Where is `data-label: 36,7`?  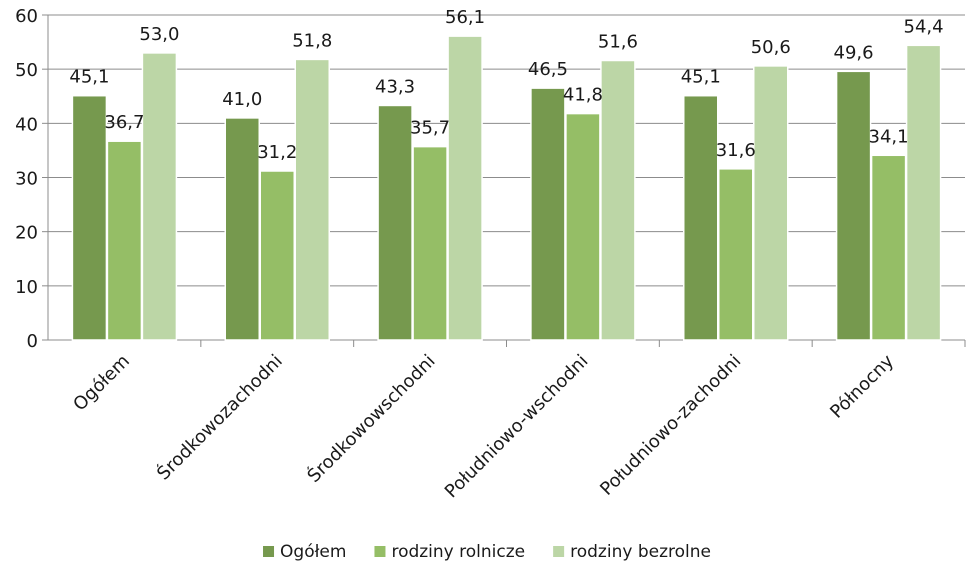
data-label: 36,7 is located at coordinates (124, 122).